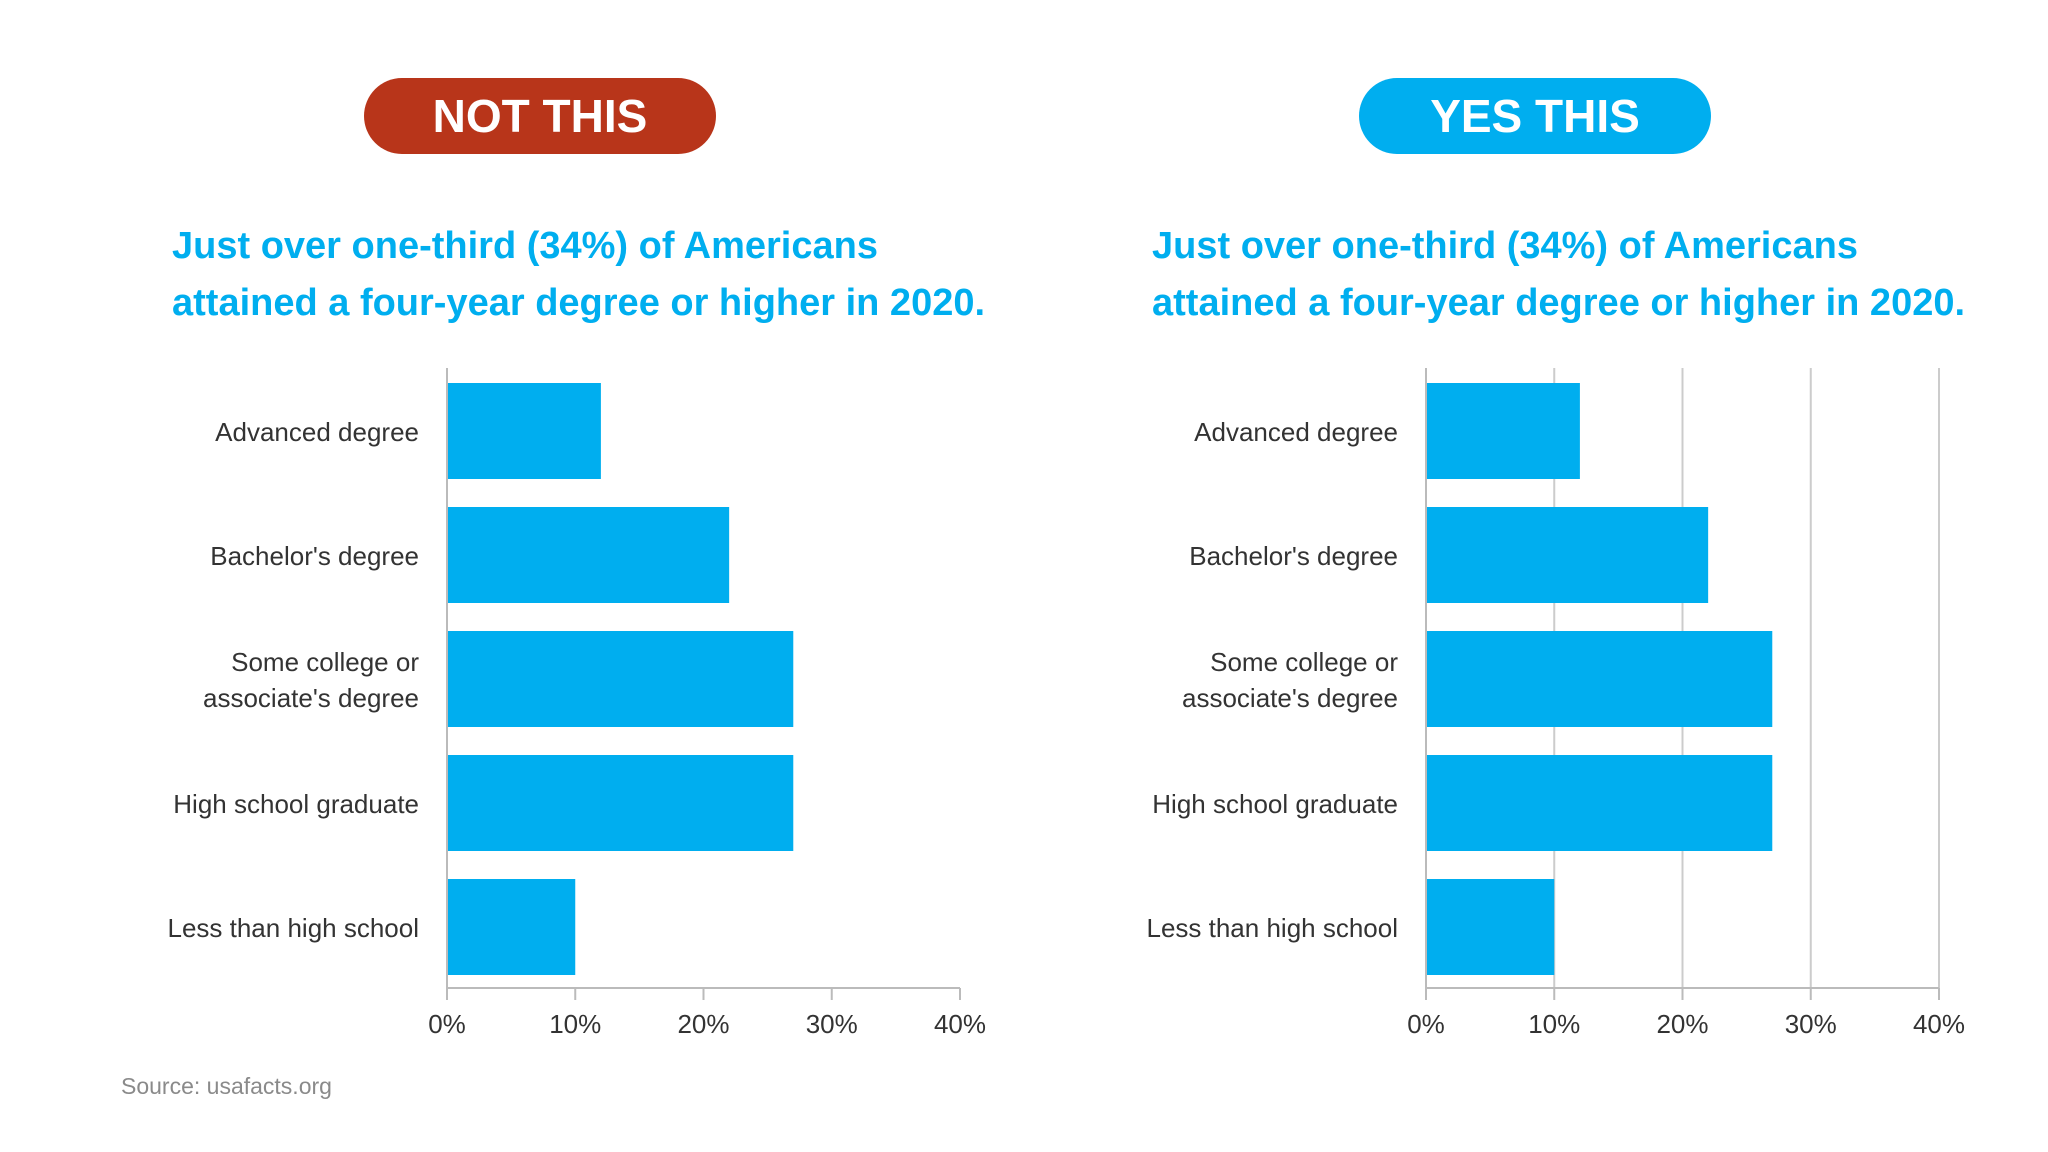 The image size is (2048, 1152). I want to click on left-x-tick-label-0: 0%, so click(447, 1024).